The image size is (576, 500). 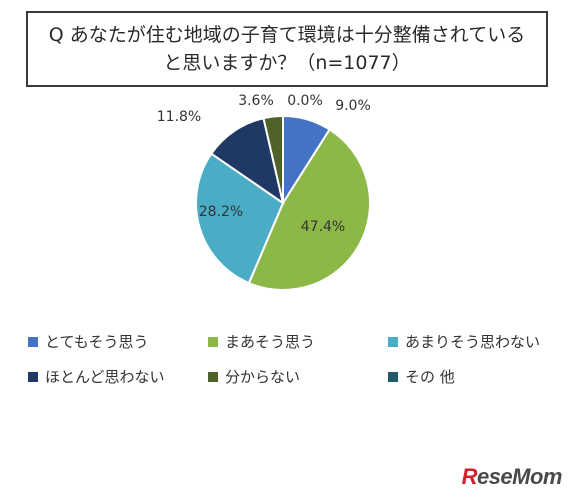 What do you see at coordinates (105, 377) in the screenshot?
I see `legend-label-4: ほとんど思わない` at bounding box center [105, 377].